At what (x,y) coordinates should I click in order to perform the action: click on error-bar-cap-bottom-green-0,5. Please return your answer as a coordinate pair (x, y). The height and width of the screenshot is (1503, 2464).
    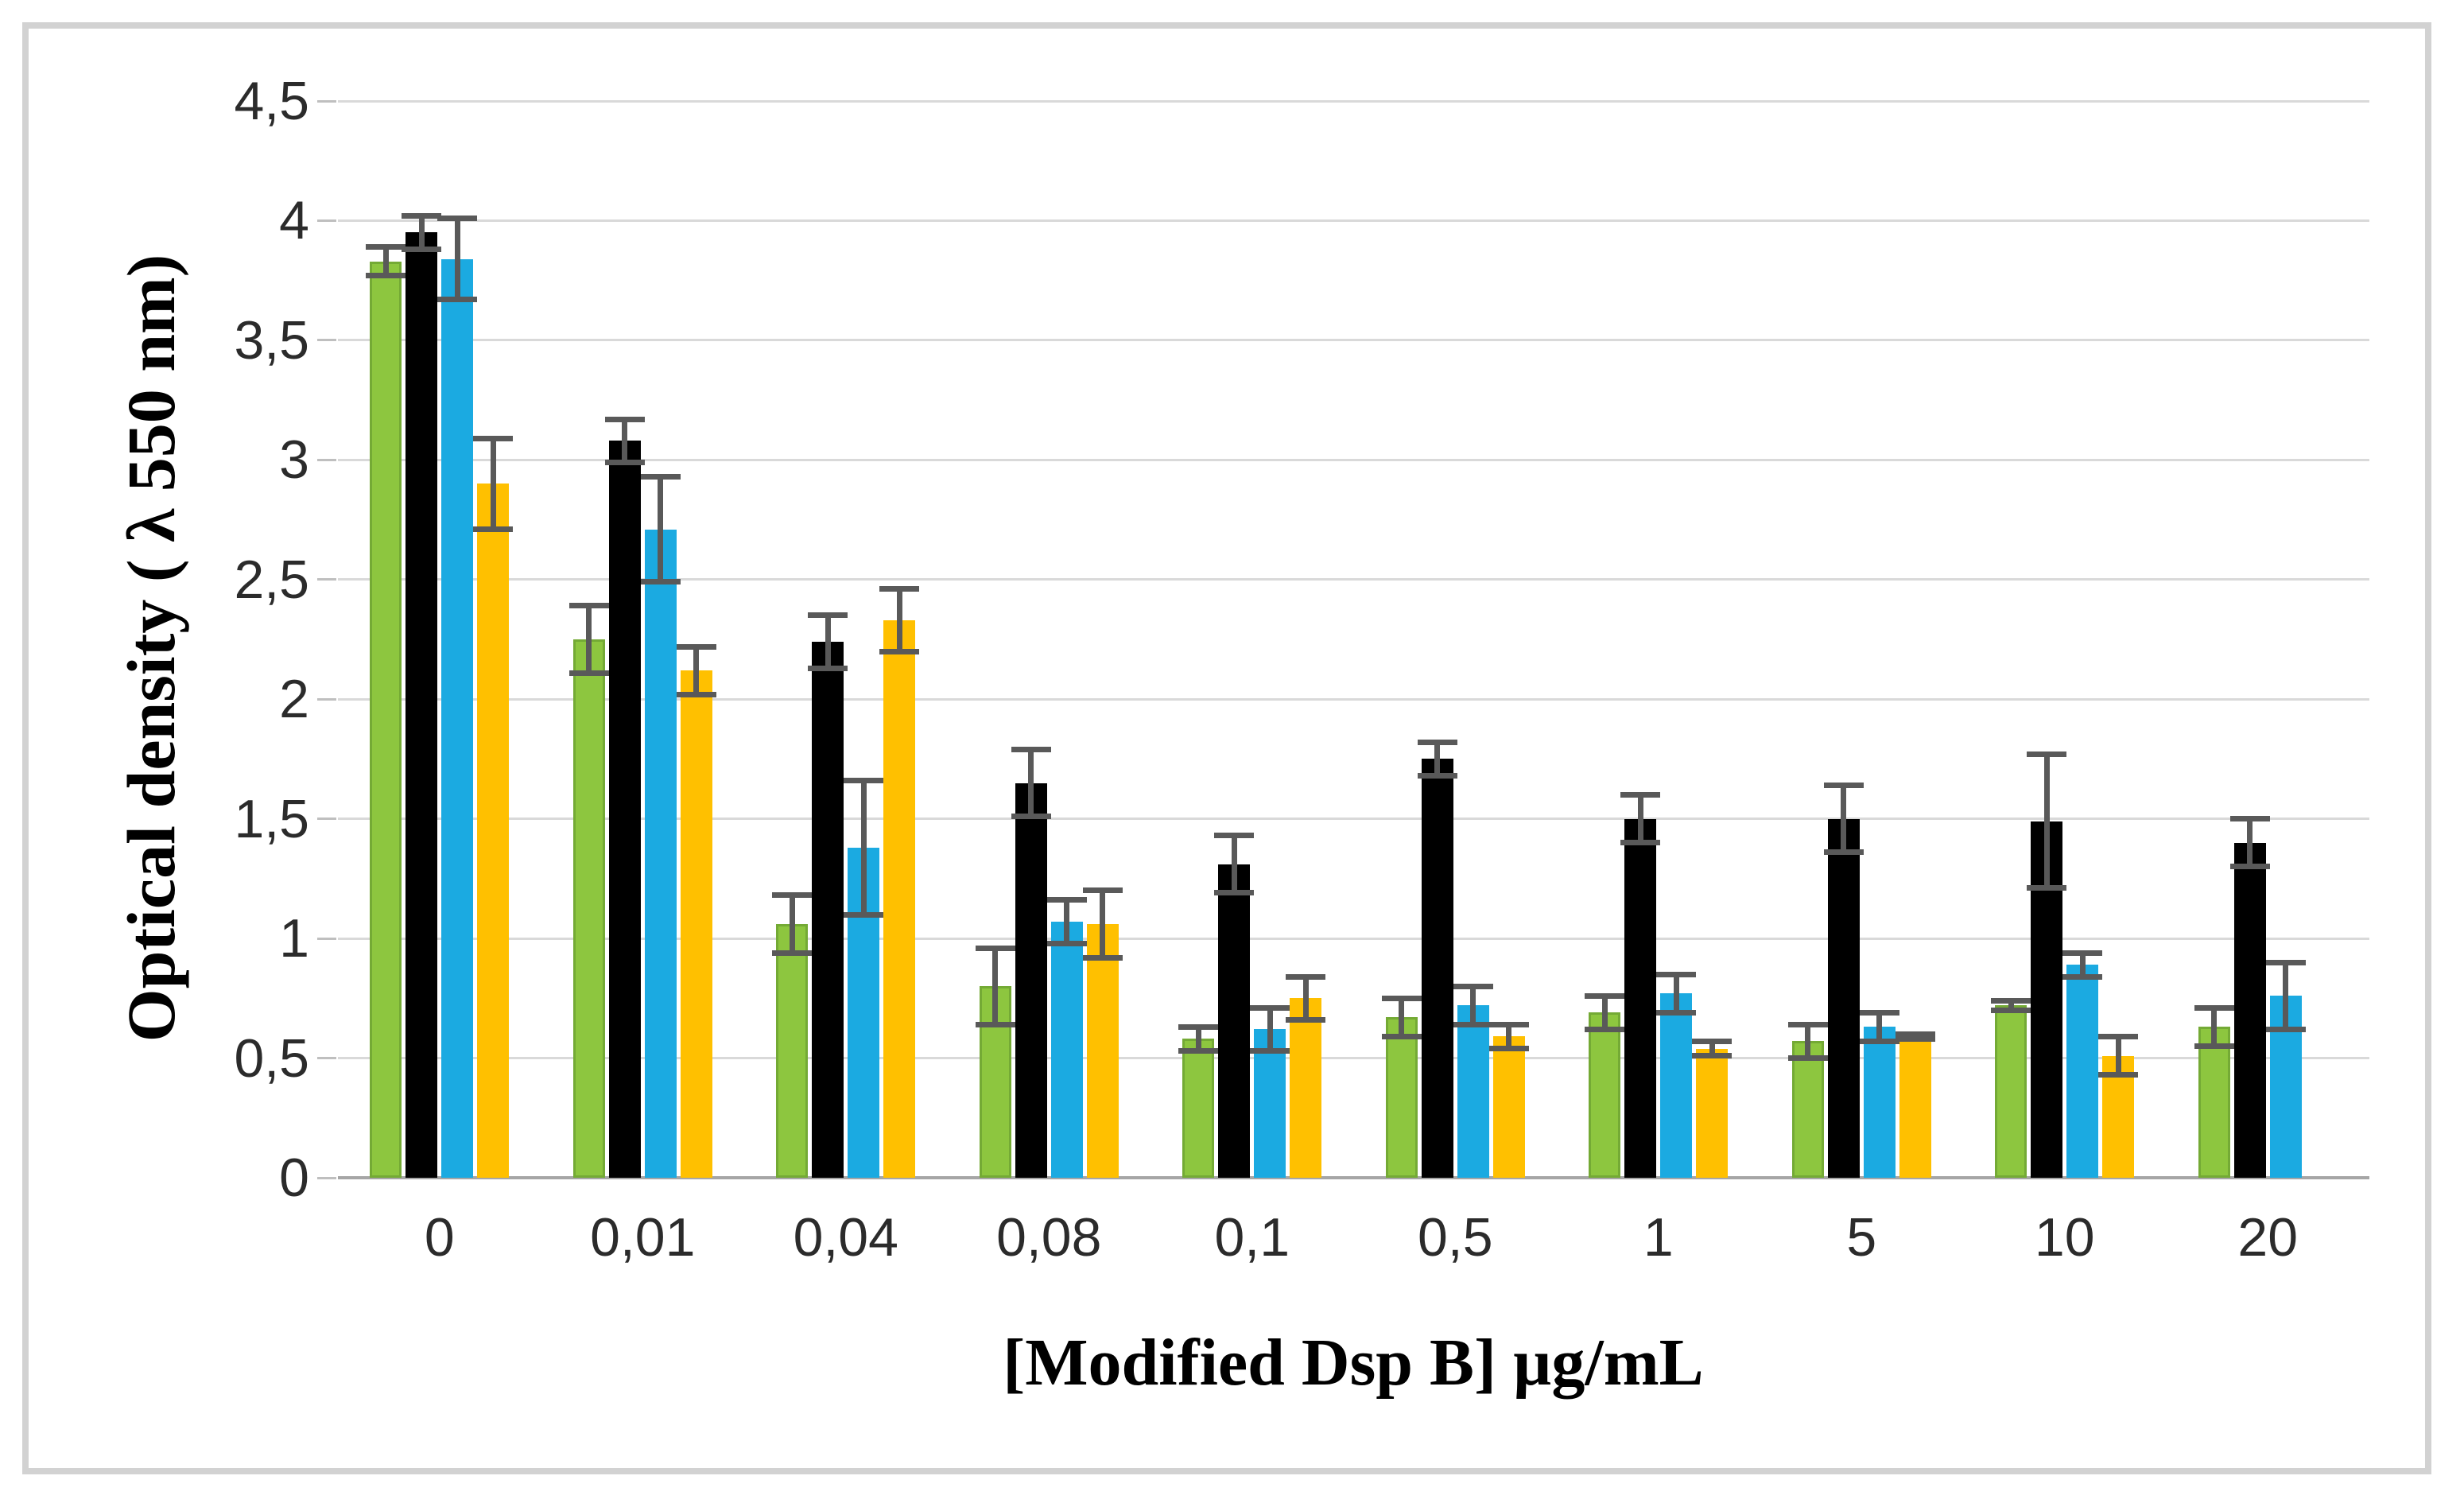
    Looking at the image, I should click on (1401, 1036).